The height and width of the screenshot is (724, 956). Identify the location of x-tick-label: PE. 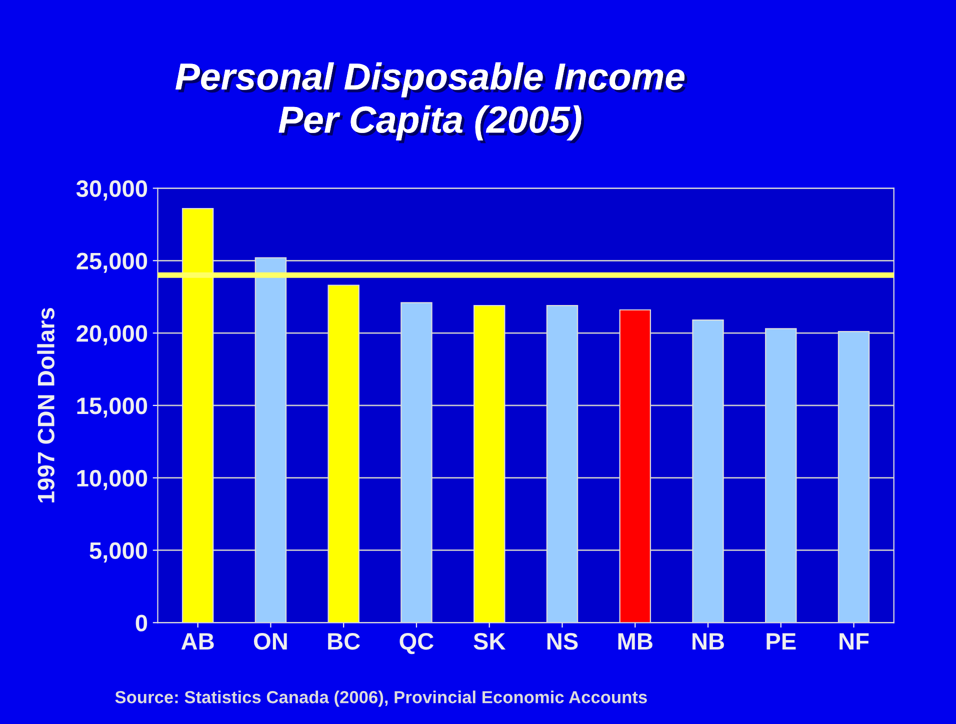
(781, 641).